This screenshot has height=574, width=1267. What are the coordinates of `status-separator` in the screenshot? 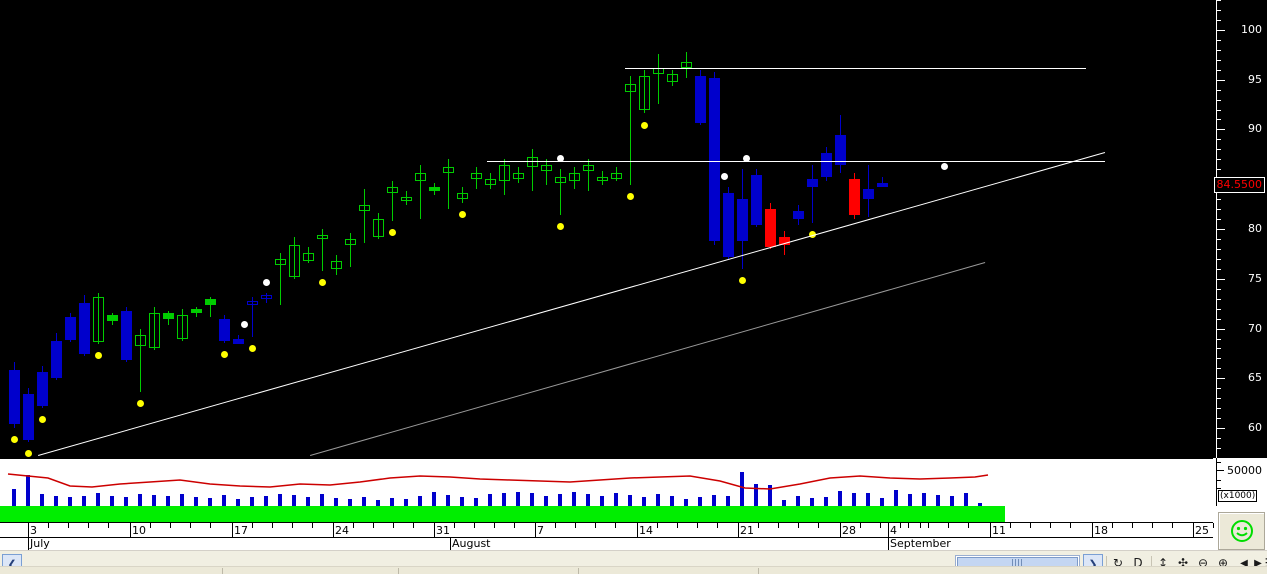 It's located at (578, 571).